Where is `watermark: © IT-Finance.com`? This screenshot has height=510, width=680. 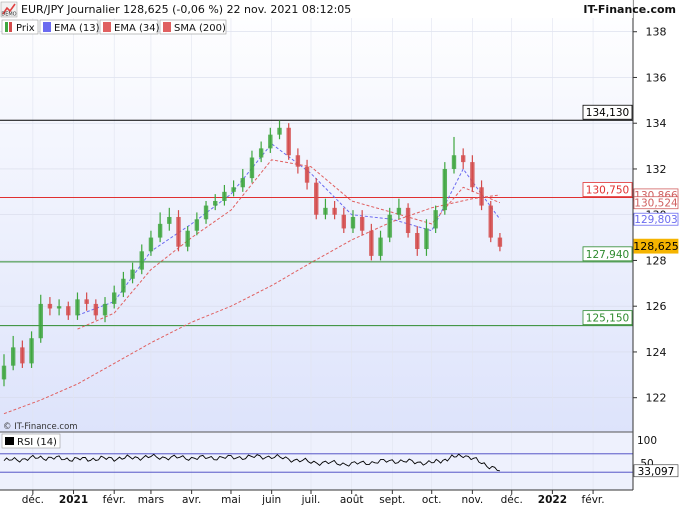
watermark: © IT-Finance.com is located at coordinates (40, 427).